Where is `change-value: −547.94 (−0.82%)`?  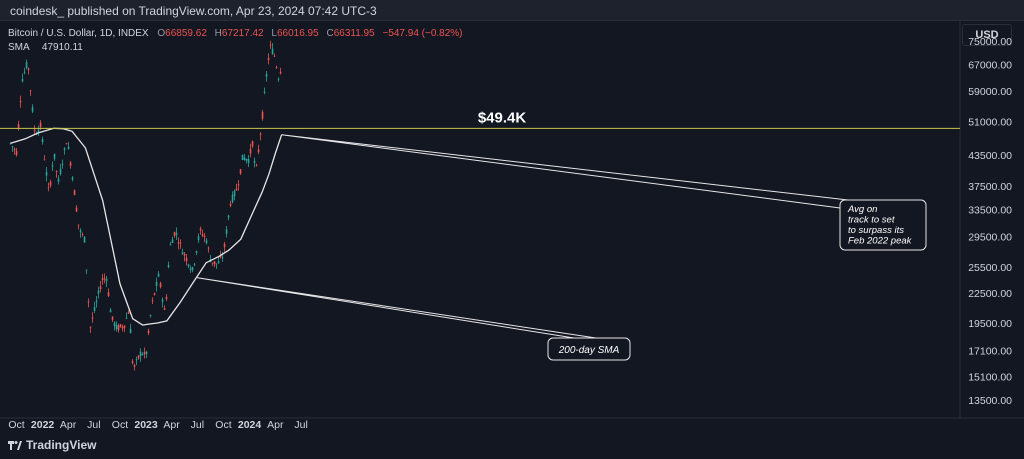
change-value: −547.94 (−0.82%) is located at coordinates (422, 33).